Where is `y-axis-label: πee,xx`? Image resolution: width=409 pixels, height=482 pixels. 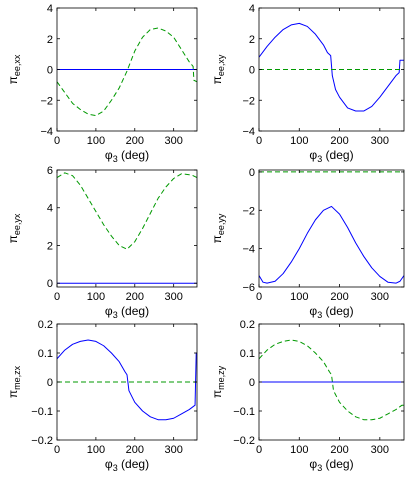 y-axis-label: πee,xx is located at coordinates (14, 69).